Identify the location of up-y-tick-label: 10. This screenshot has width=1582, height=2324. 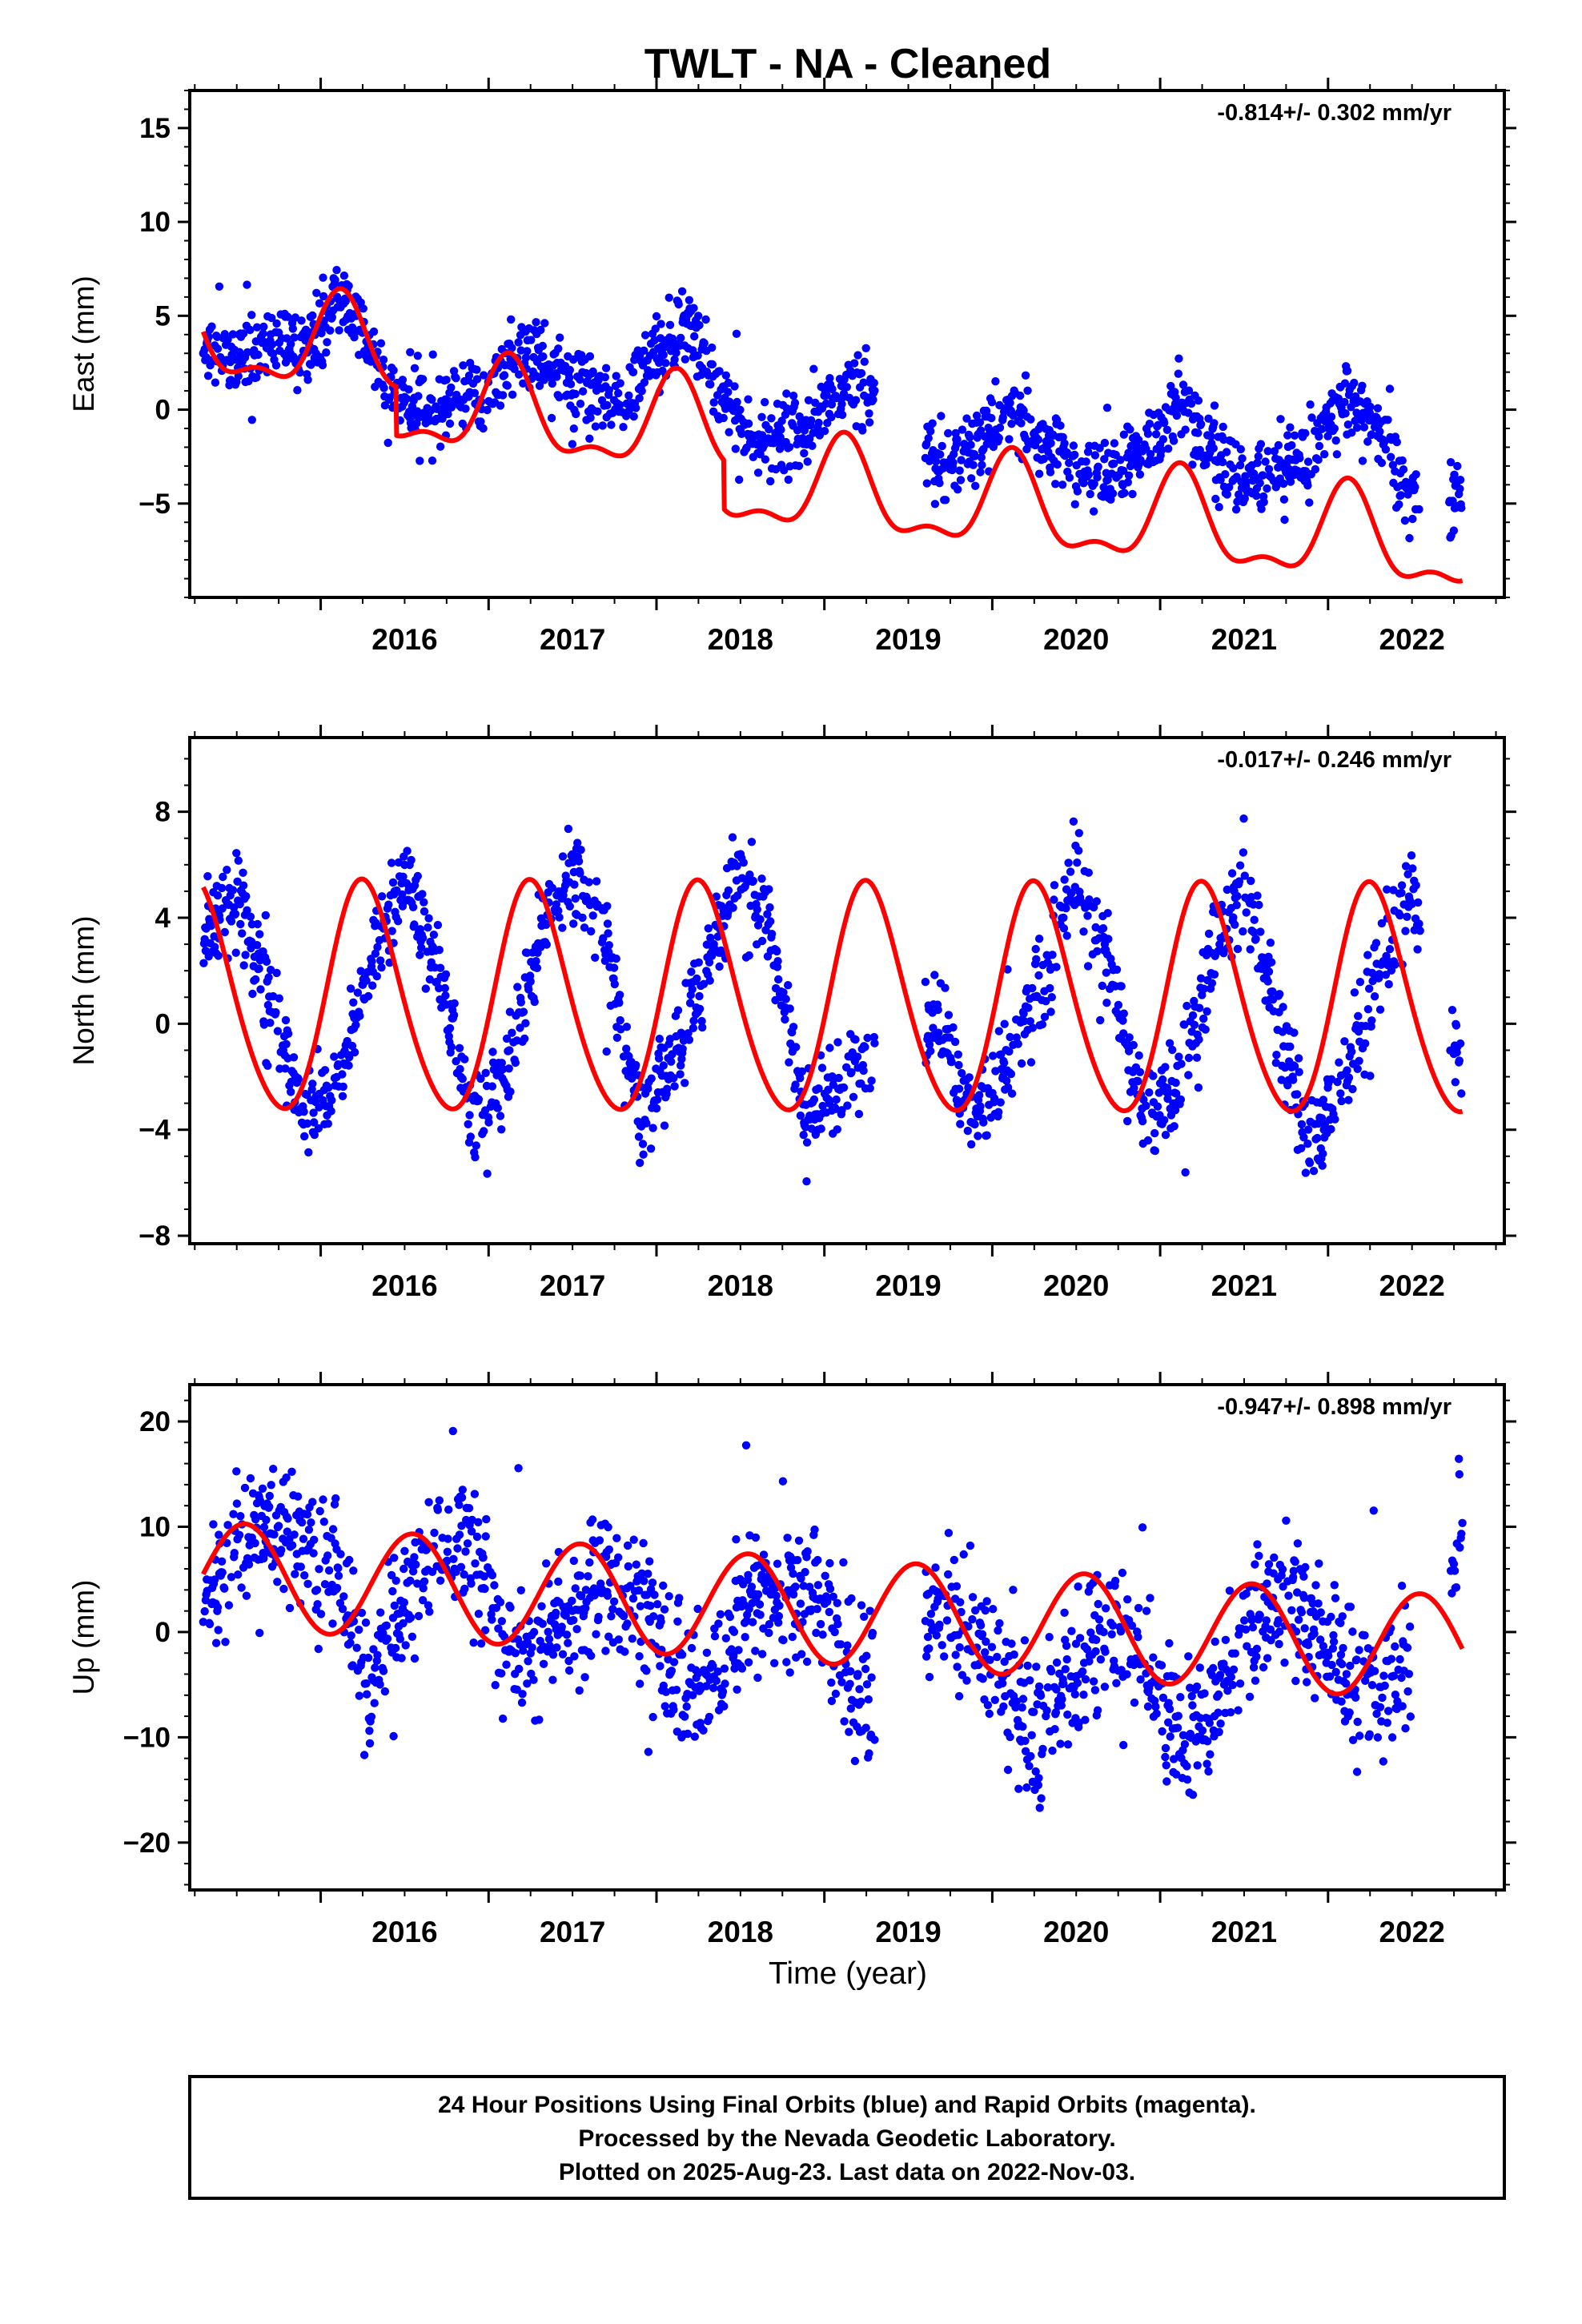
(155, 1526).